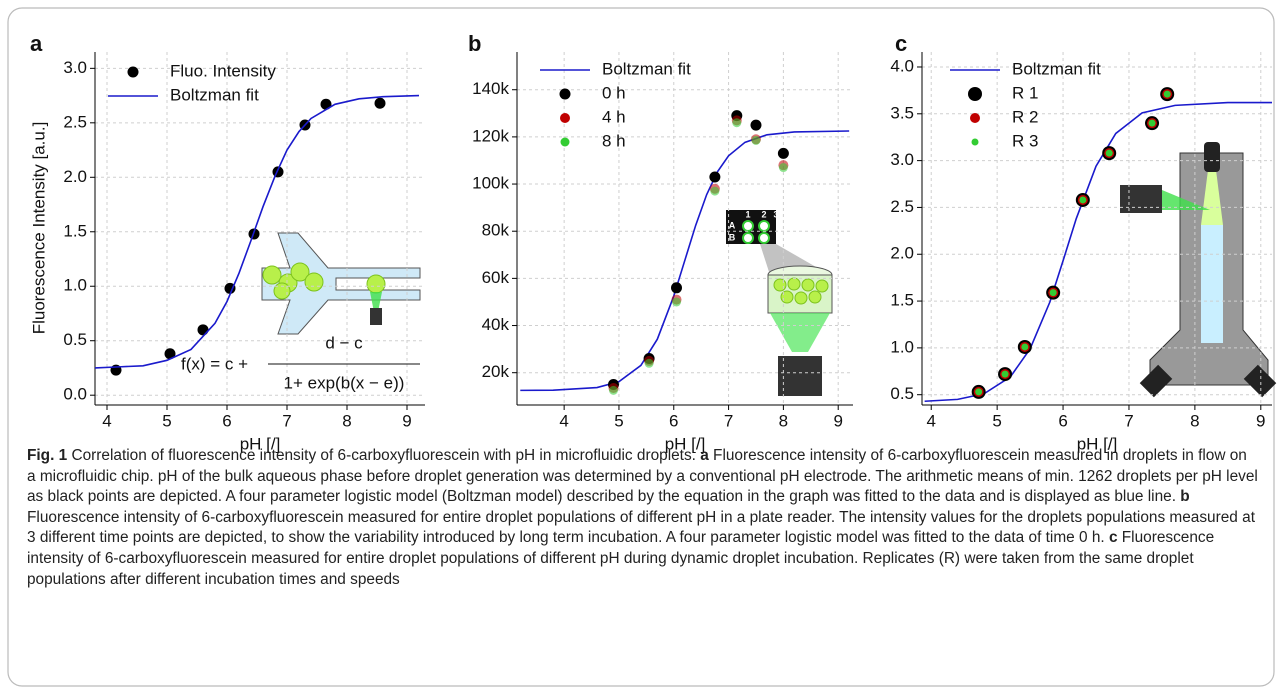 This screenshot has height=693, width=1282. Describe the element at coordinates (732, 225) in the screenshot. I see `inset-label: A` at that location.